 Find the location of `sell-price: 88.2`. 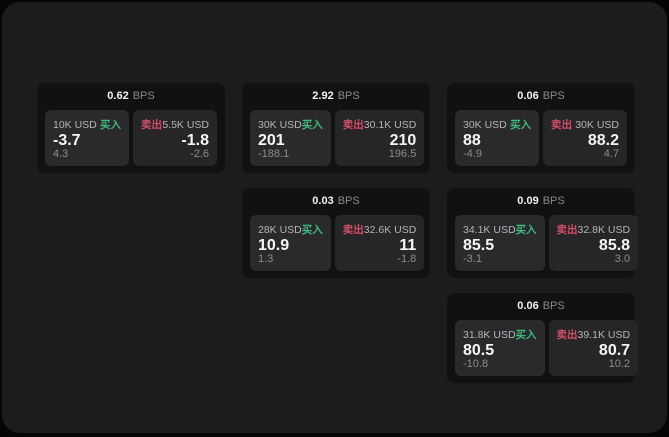

sell-price: 88.2 is located at coordinates (603, 140).